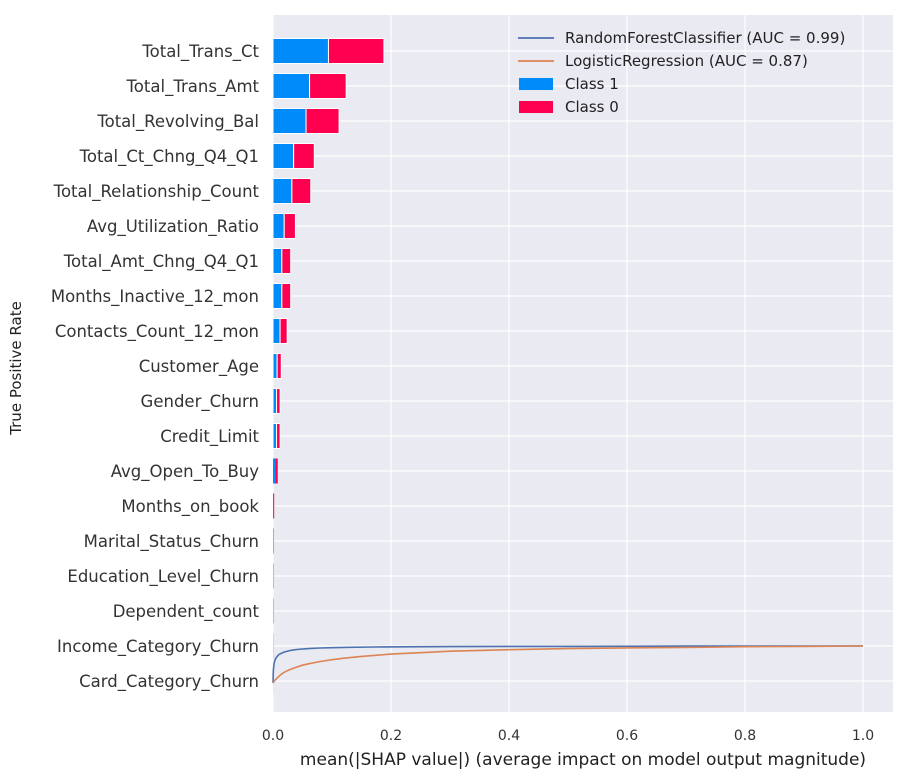 The height and width of the screenshot is (778, 908). What do you see at coordinates (509, 736) in the screenshot?
I see `x-tick-label: 0.4` at bounding box center [509, 736].